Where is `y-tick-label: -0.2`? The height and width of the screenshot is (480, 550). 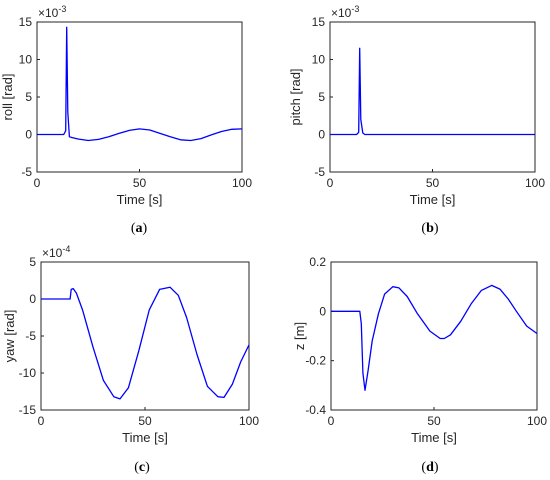
y-tick-label: -0.2 is located at coordinates (315, 361).